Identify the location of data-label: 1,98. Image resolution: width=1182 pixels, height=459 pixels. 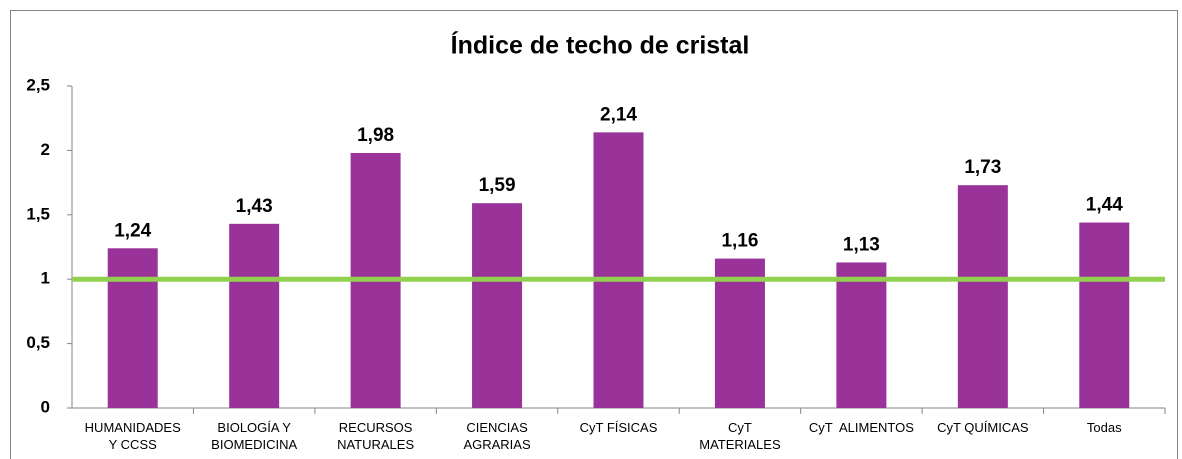
(375, 135).